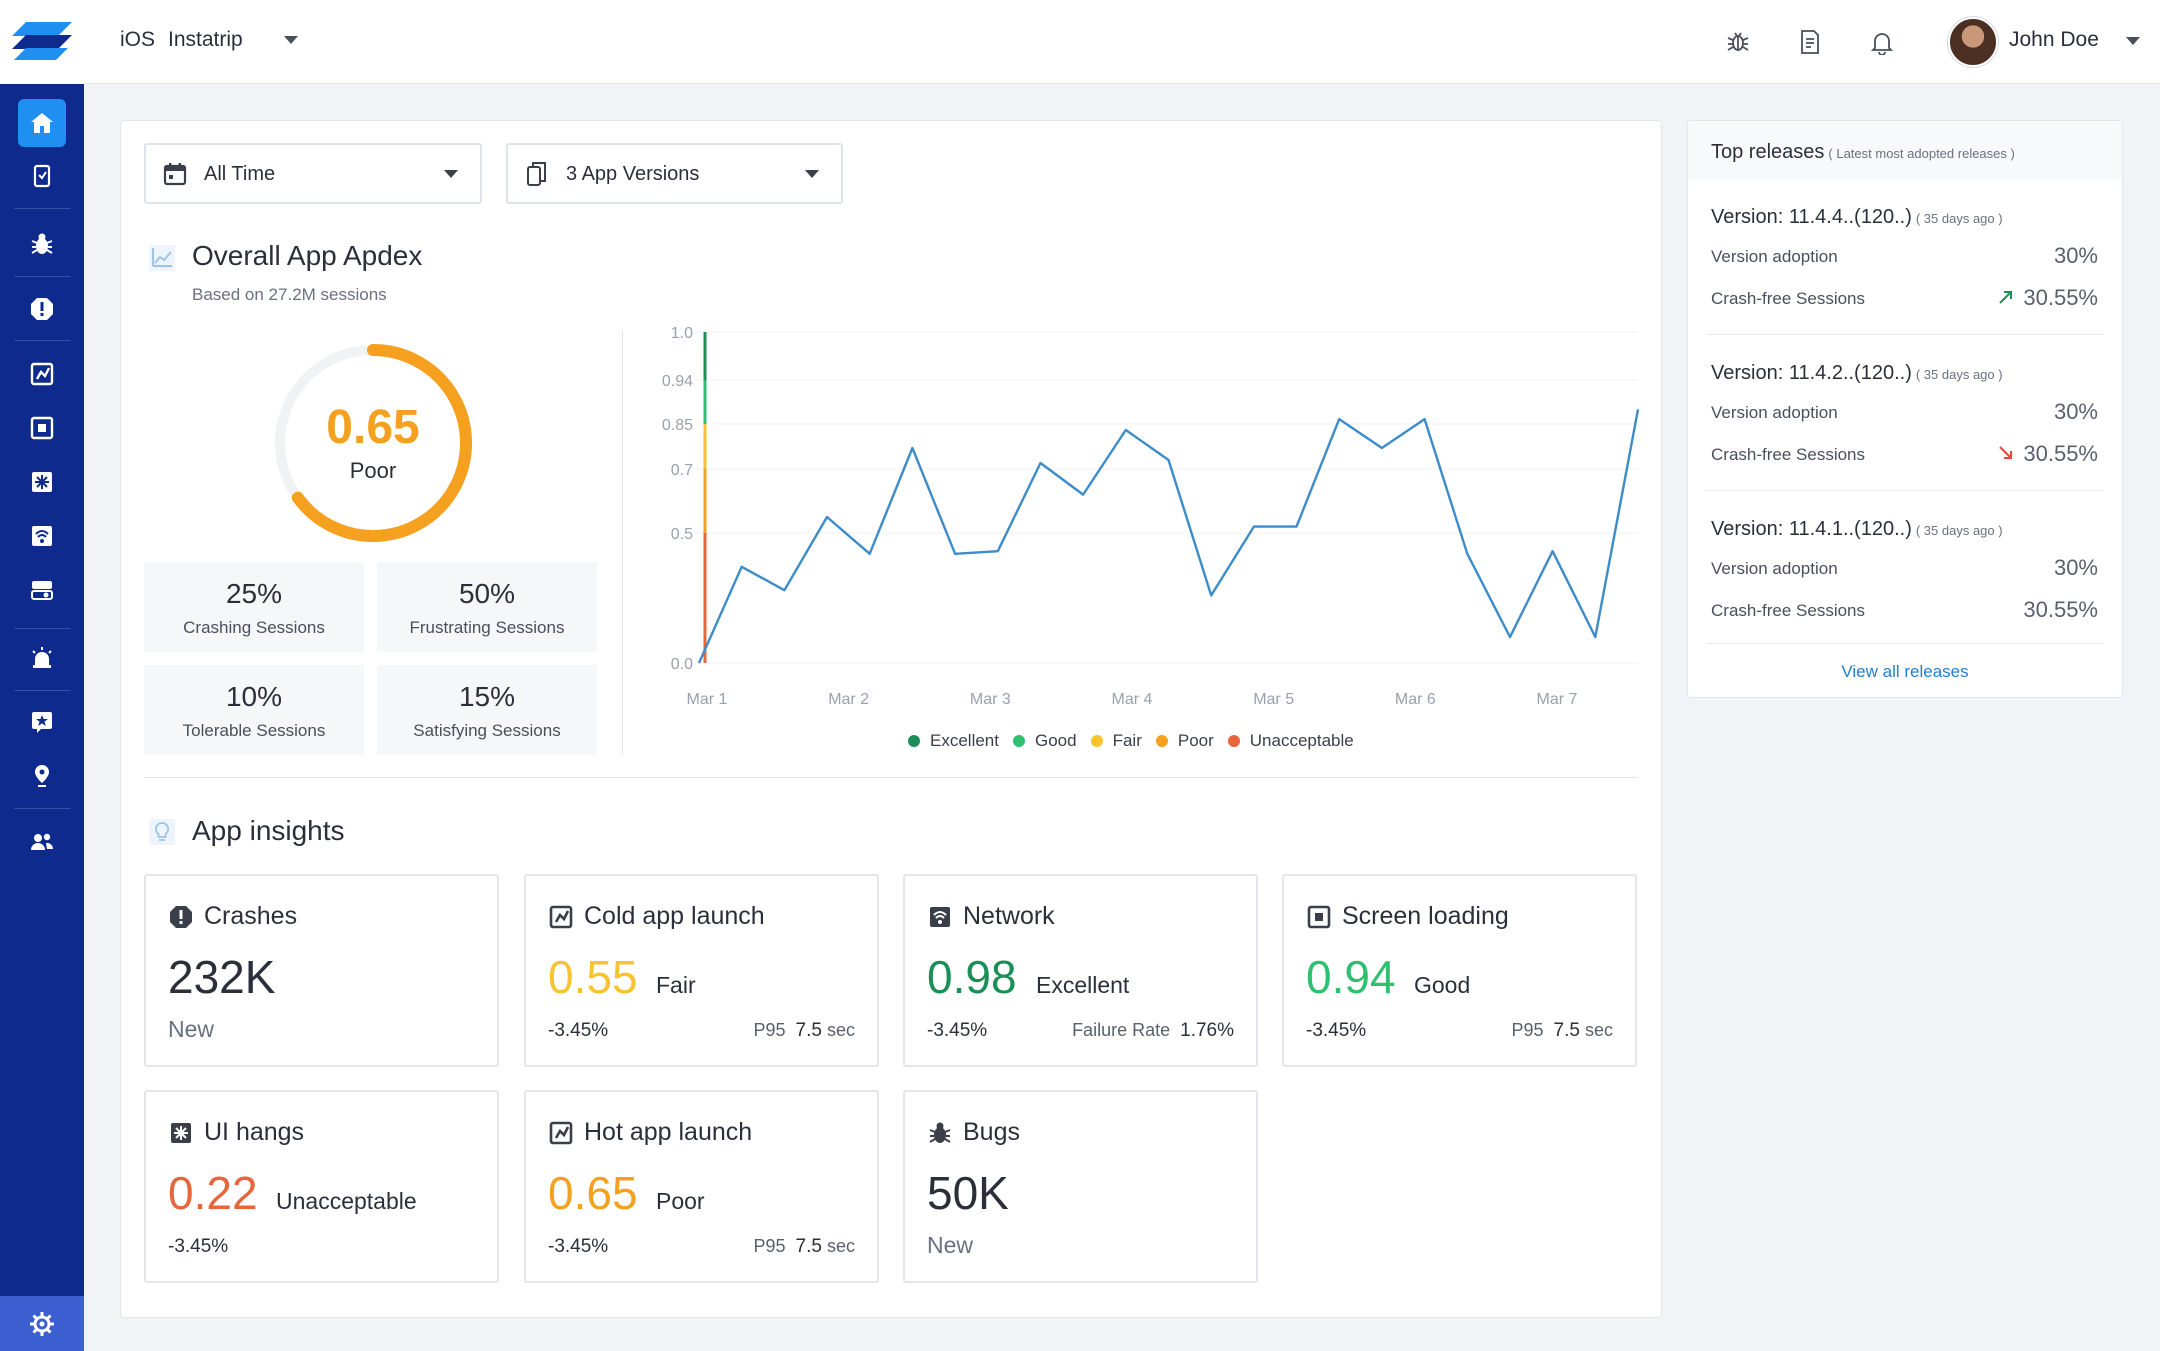 The height and width of the screenshot is (1351, 2160). I want to click on stat-value: 10%, so click(254, 696).